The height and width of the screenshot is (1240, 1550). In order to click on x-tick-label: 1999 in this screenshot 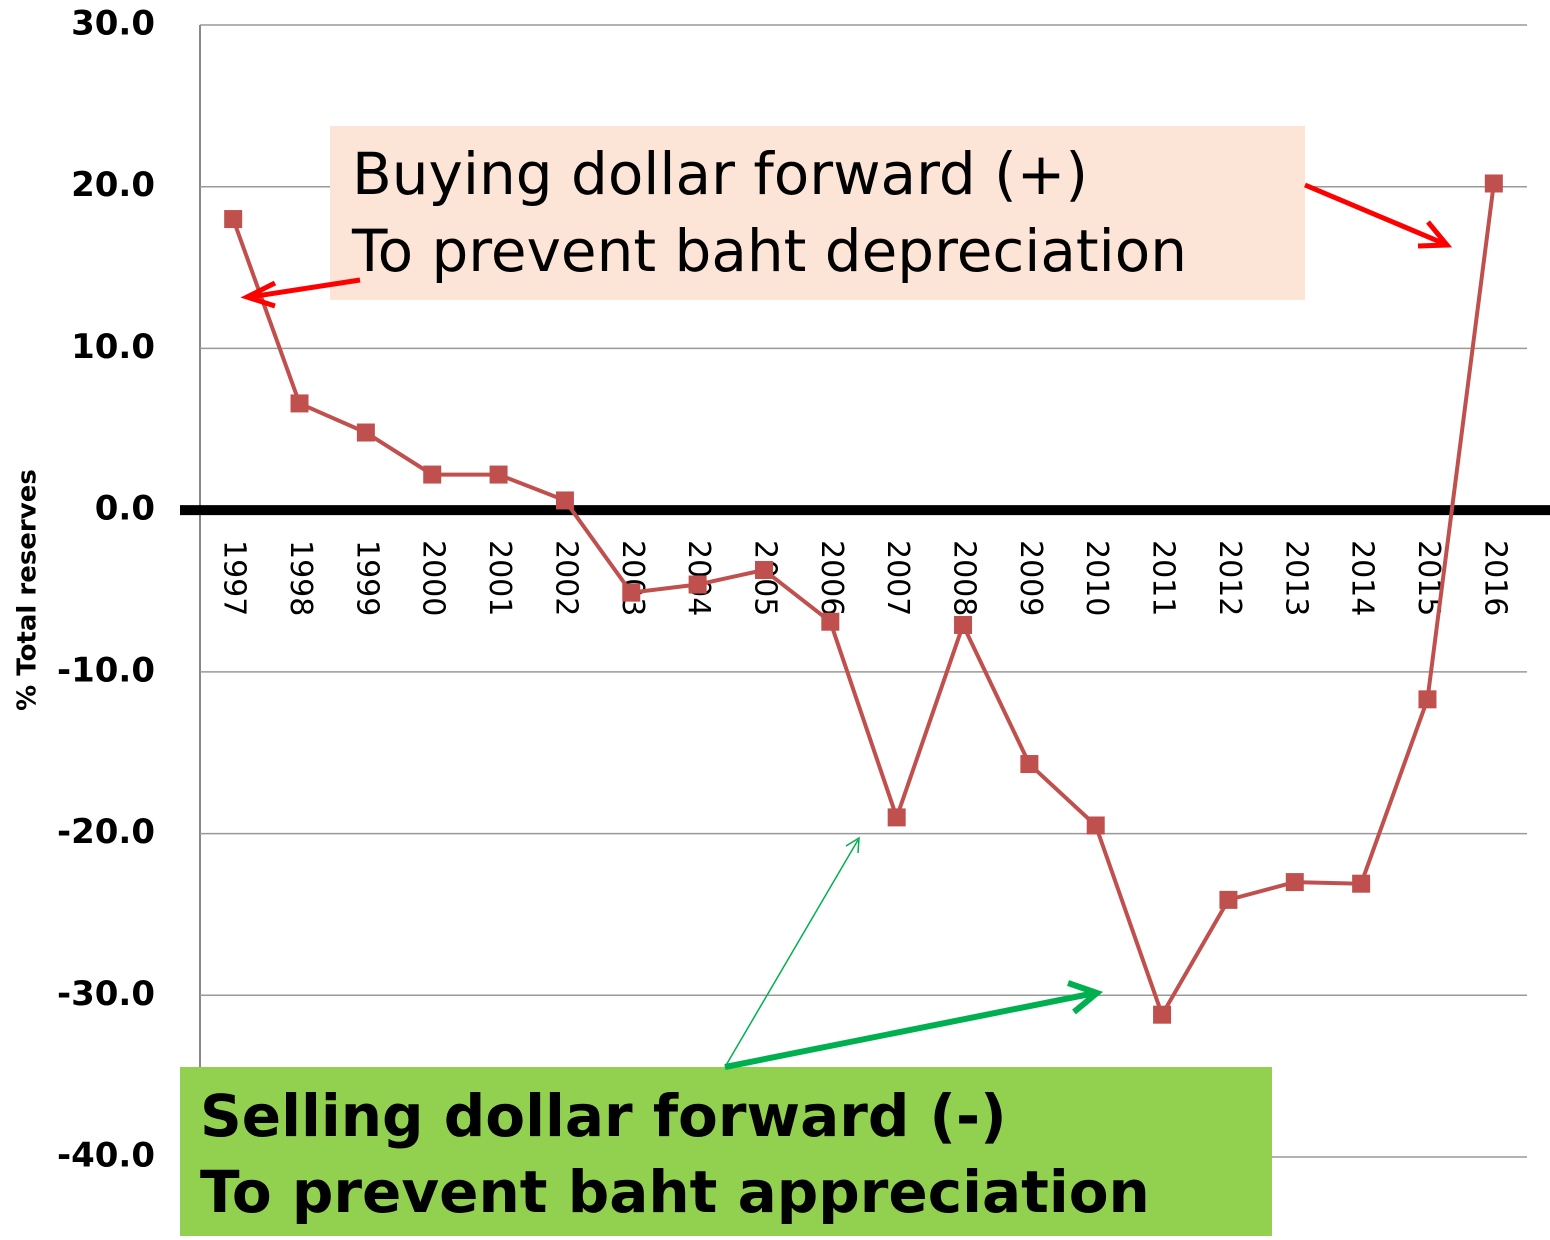, I will do `click(366, 578)`.